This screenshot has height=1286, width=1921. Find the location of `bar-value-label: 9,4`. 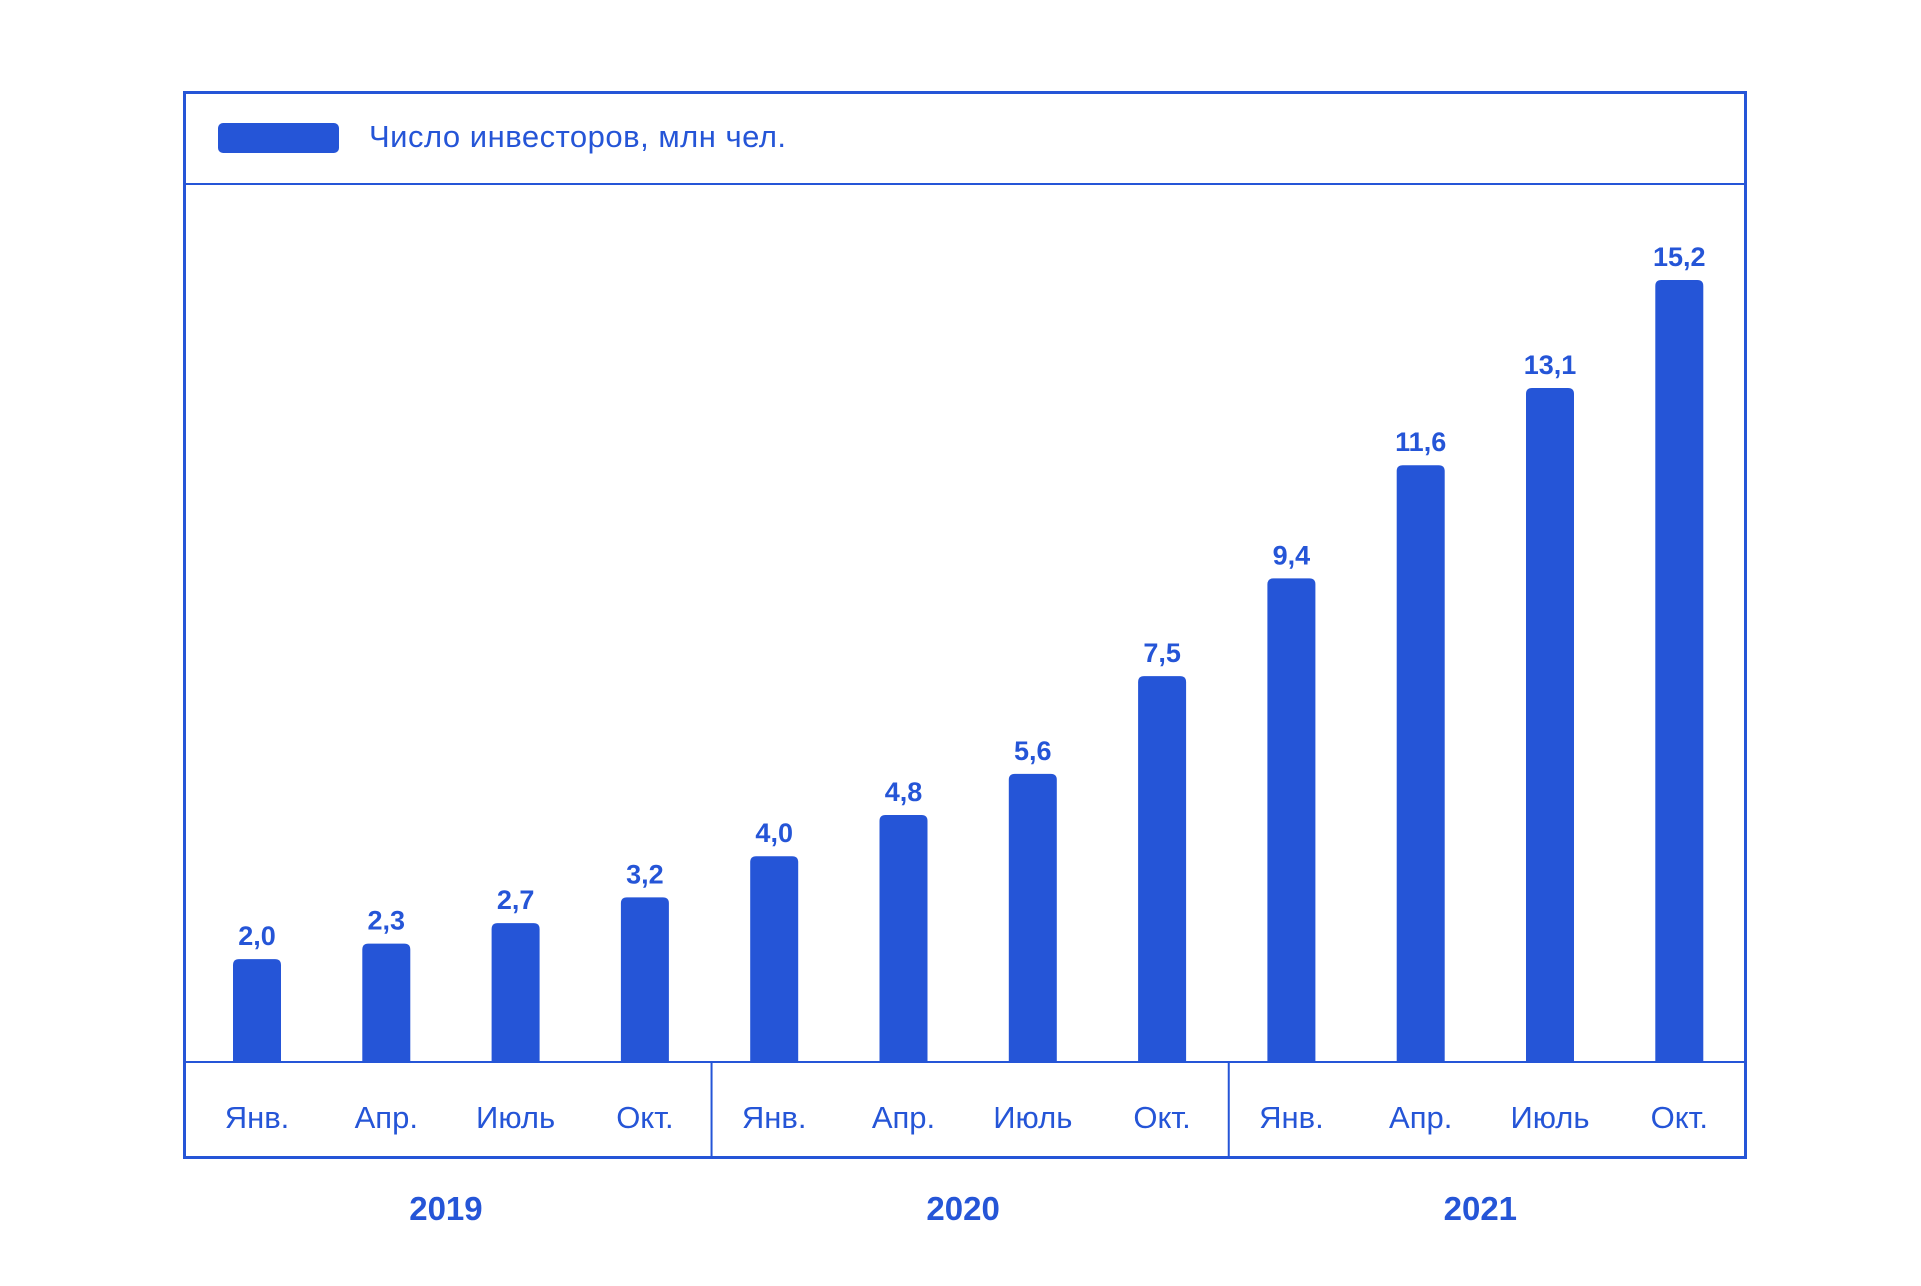

bar-value-label: 9,4 is located at coordinates (1292, 555).